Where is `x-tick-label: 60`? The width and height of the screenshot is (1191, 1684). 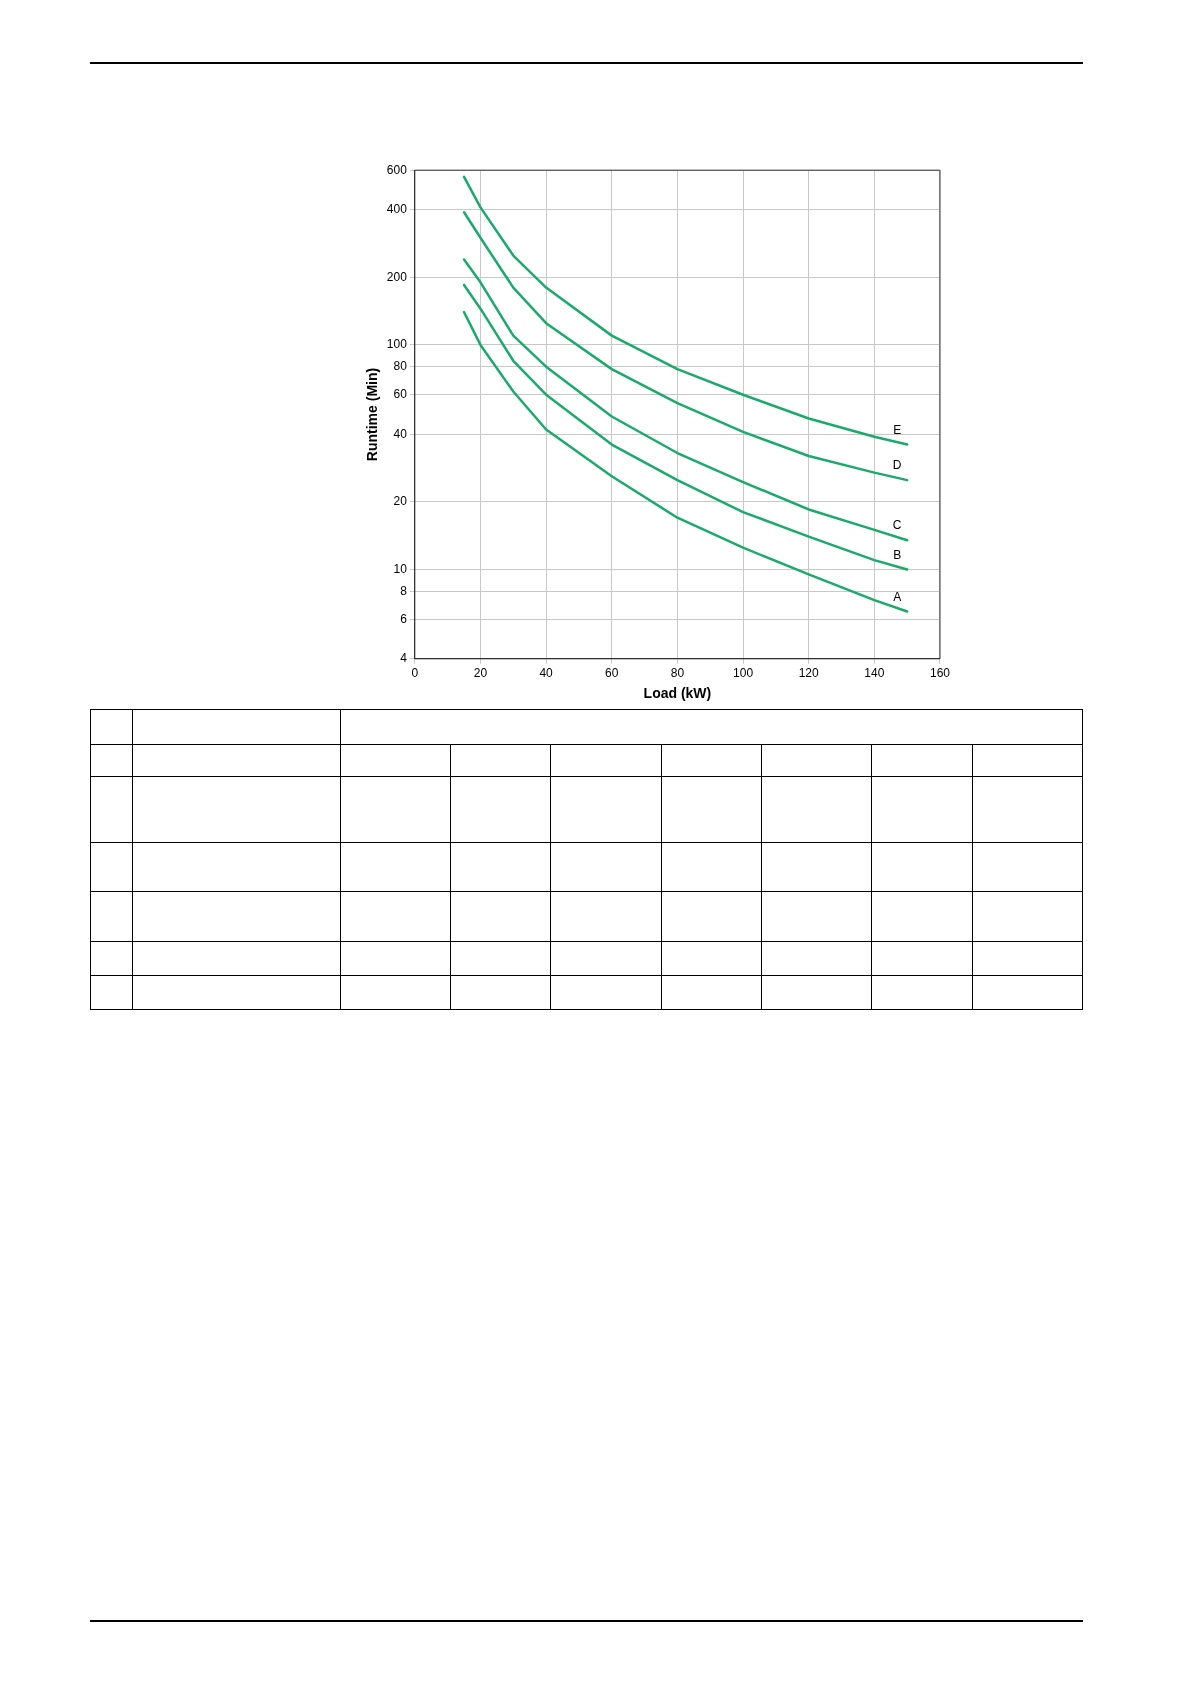 x-tick-label: 60 is located at coordinates (612, 673).